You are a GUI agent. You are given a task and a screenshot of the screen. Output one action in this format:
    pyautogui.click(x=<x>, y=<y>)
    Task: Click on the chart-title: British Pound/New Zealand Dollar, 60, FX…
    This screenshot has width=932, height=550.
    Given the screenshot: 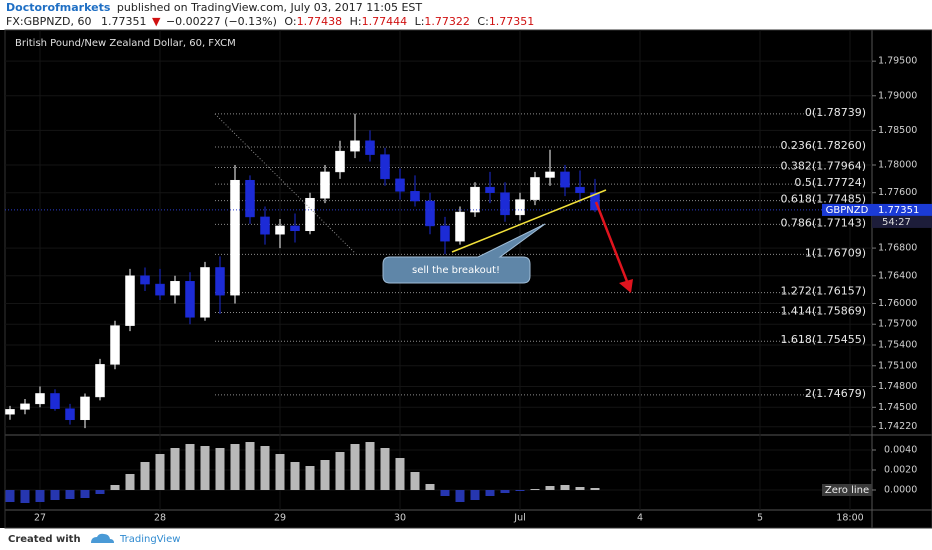 What is the action you would take?
    pyautogui.click(x=125, y=43)
    